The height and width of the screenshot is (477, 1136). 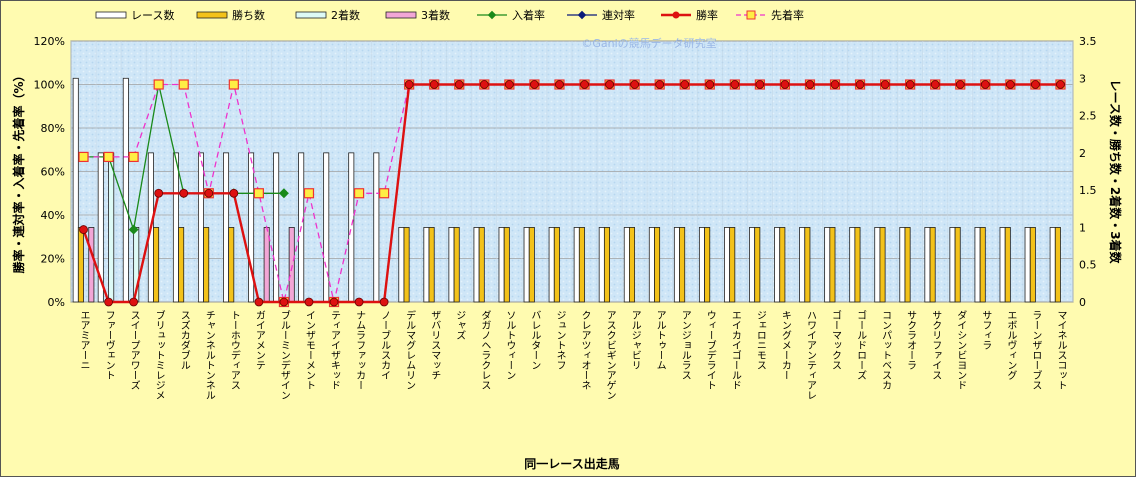 What do you see at coordinates (635, 340) in the screenshot?
I see `category-label: アルジャビリ` at bounding box center [635, 340].